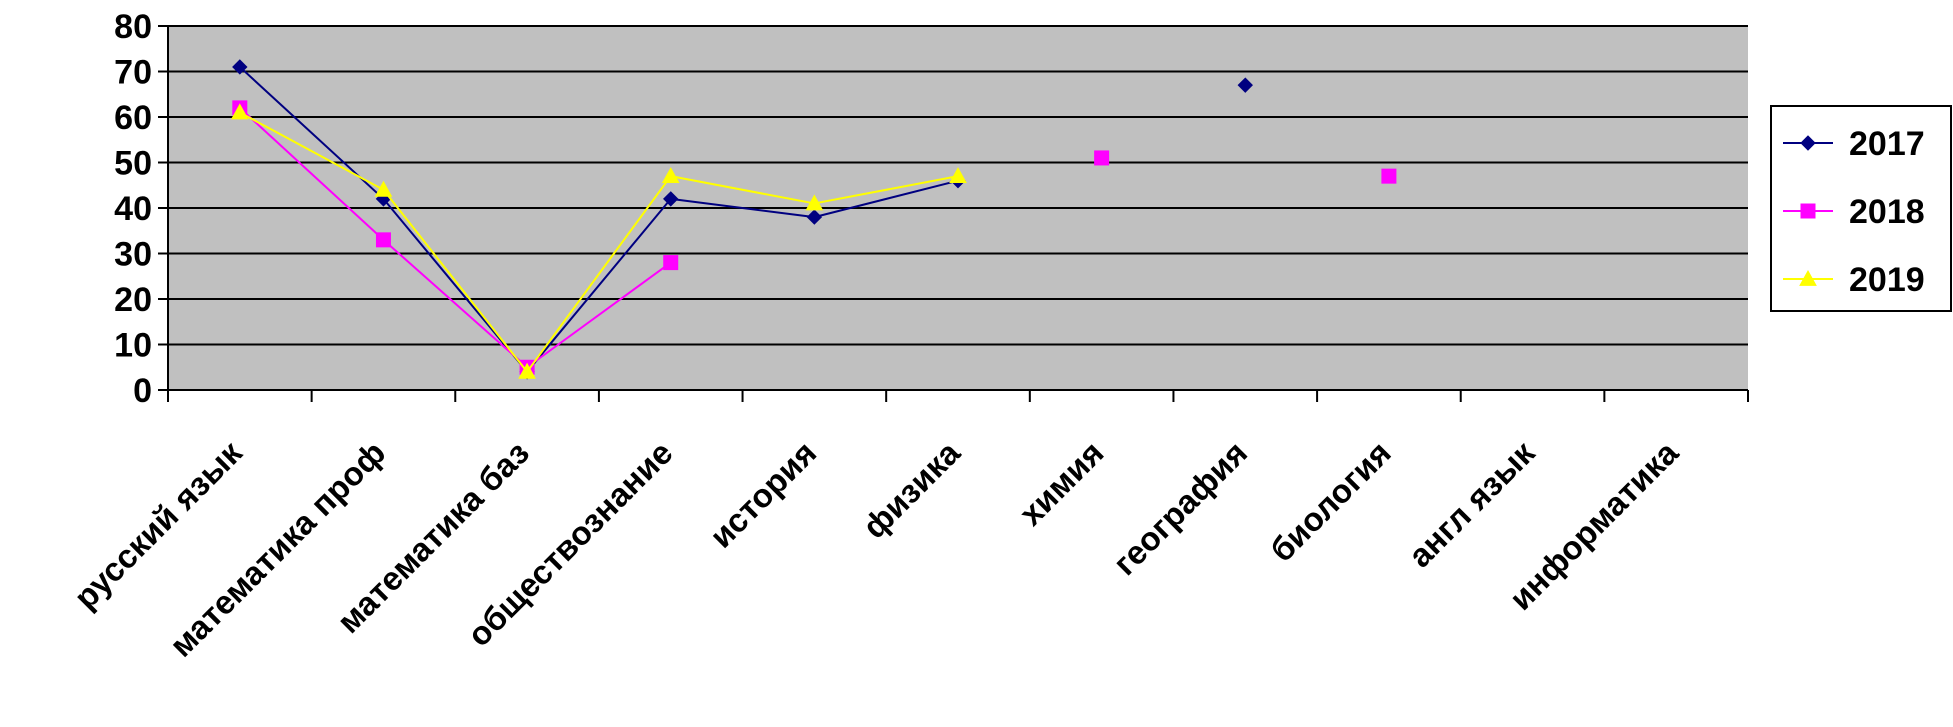 Image resolution: width=1953 pixels, height=727 pixels. I want to click on y-tick-label: 80, so click(133, 27).